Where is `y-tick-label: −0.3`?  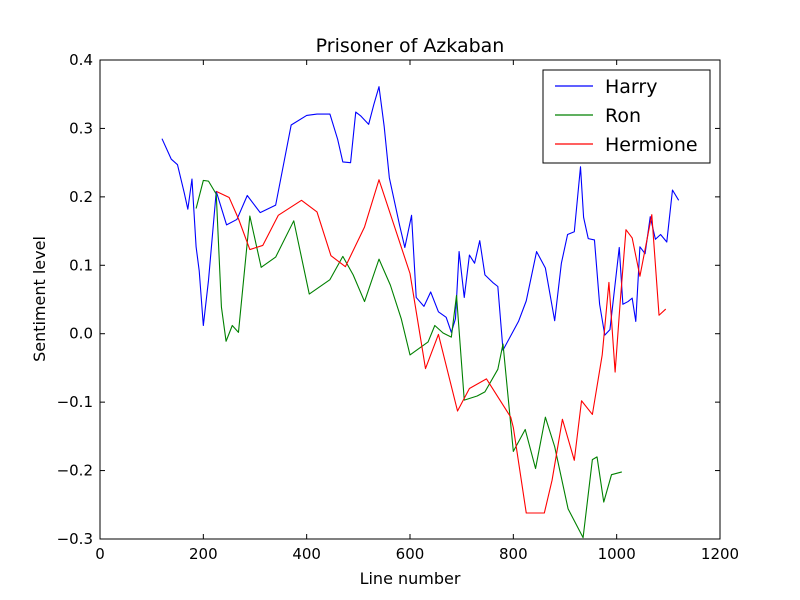 y-tick-label: −0.3 is located at coordinates (75, 539).